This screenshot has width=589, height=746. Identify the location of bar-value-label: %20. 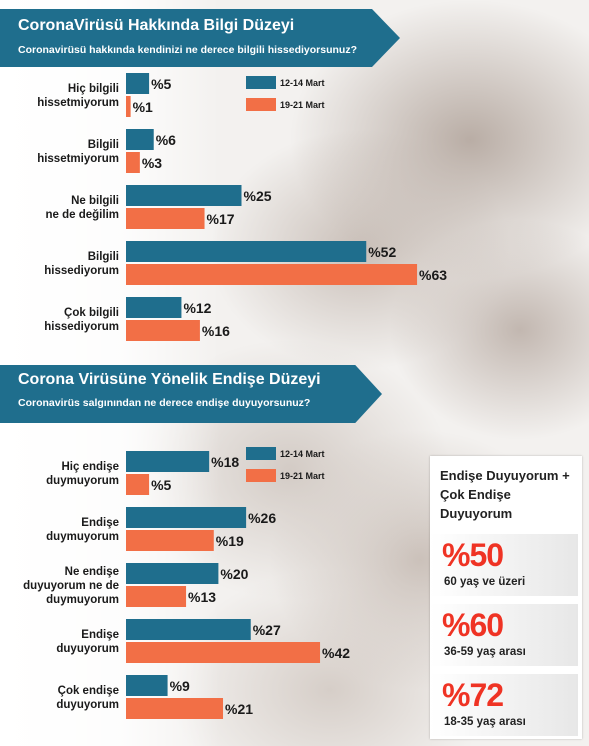
(234, 574).